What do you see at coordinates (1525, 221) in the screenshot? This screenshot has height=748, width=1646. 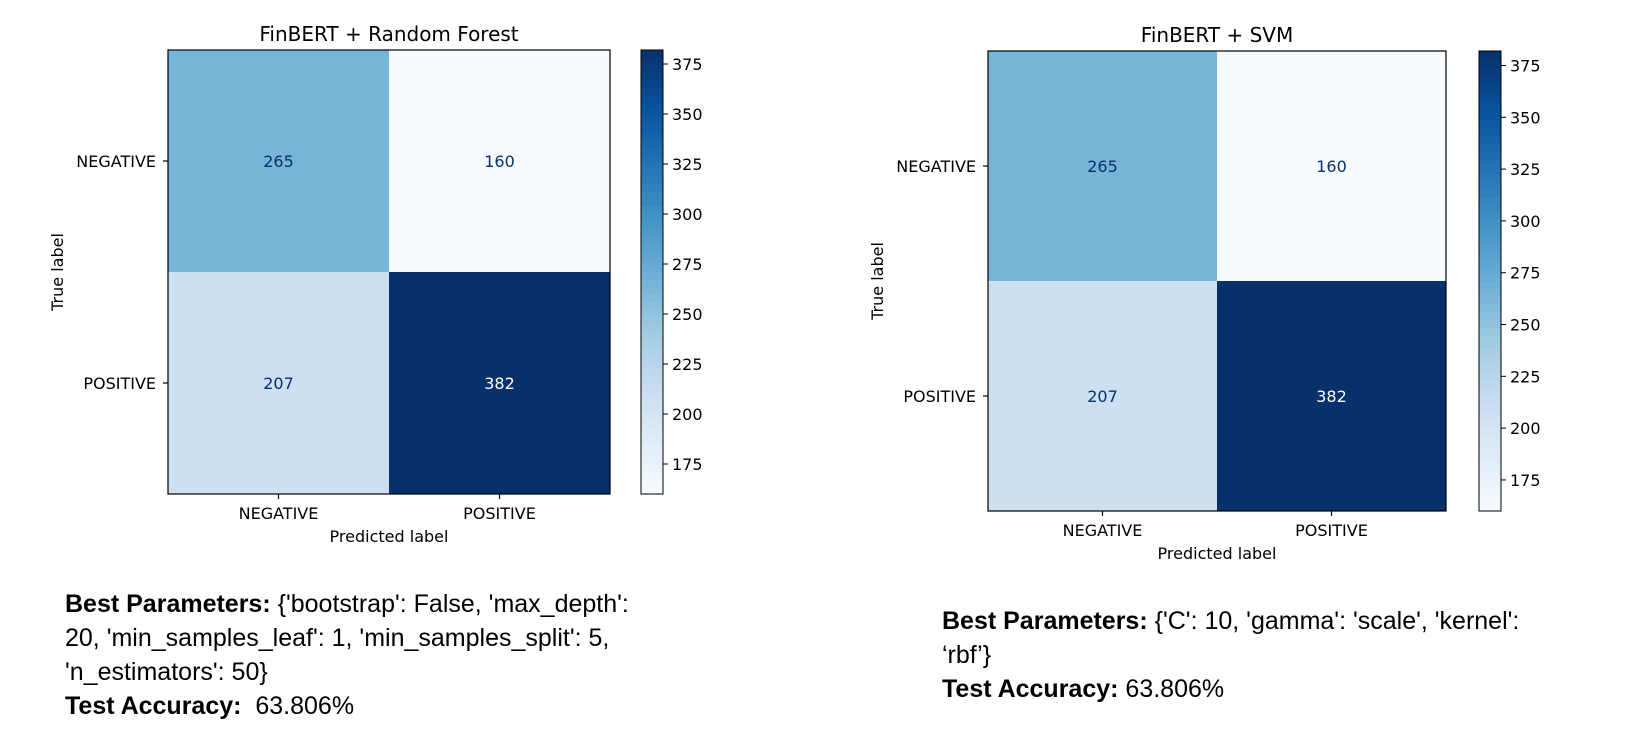 I see `svm-colorbar-tick-label-5: 300` at bounding box center [1525, 221].